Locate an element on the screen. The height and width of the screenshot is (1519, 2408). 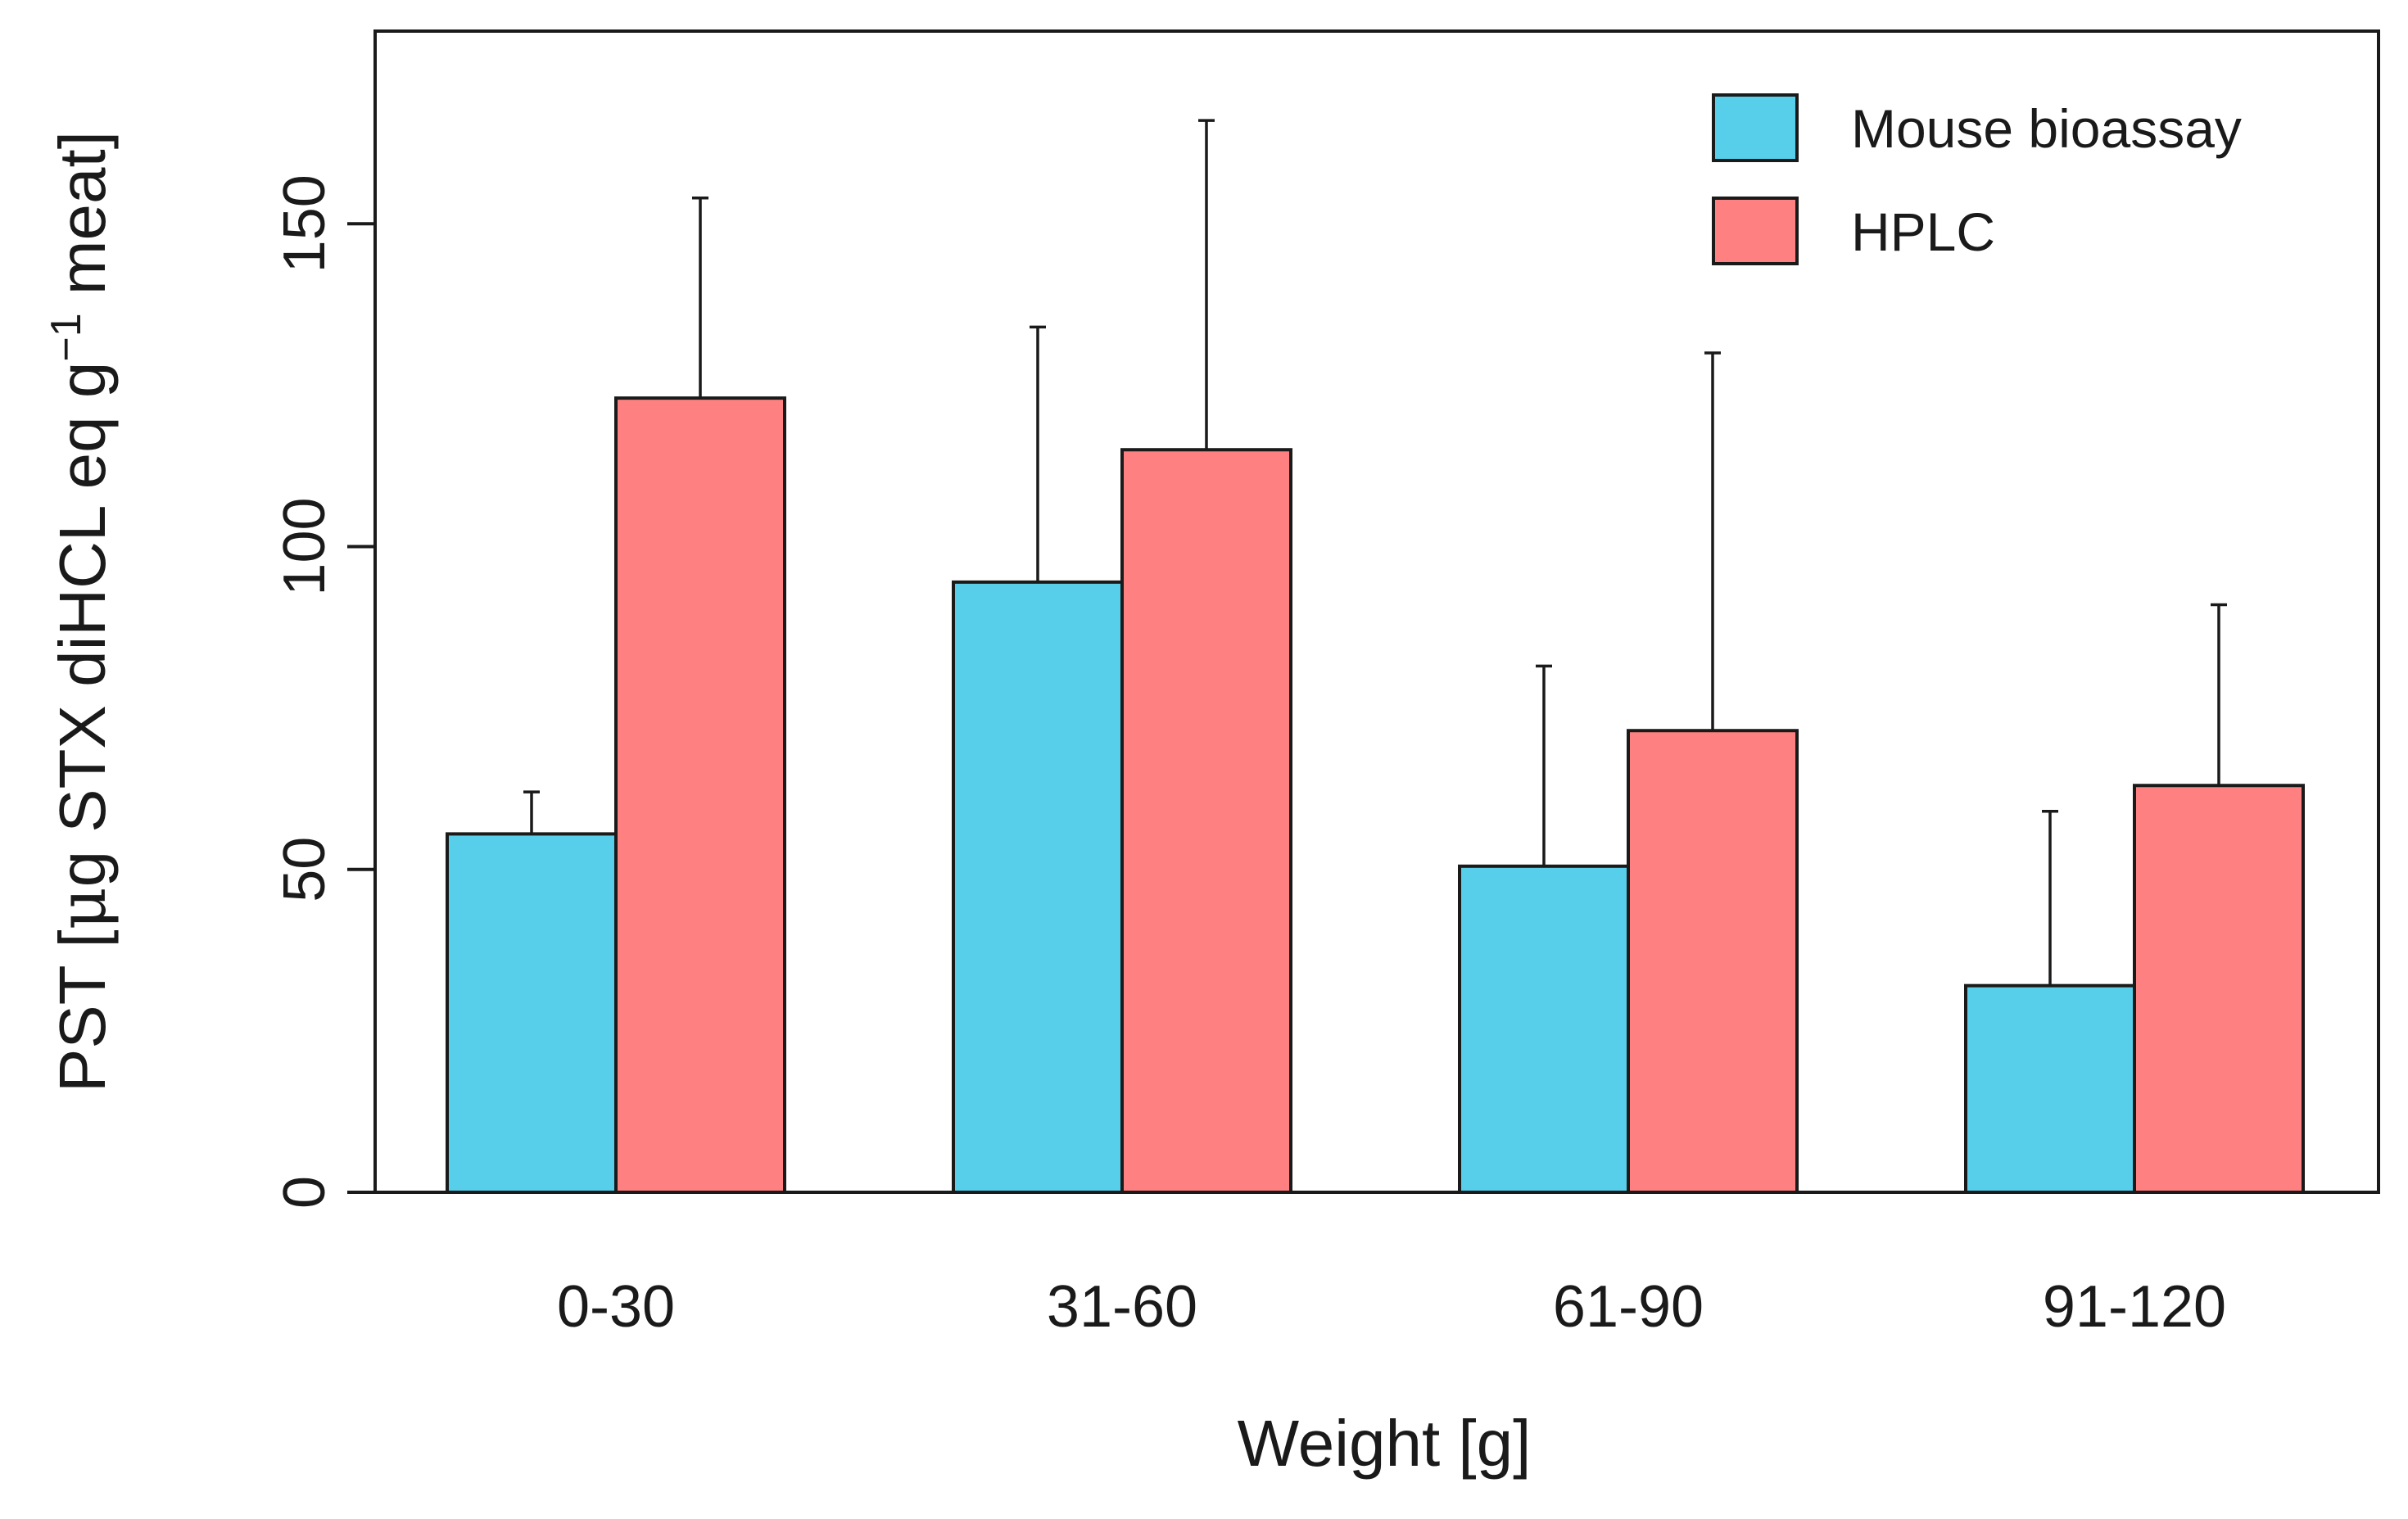
y-axis-title-sup: −1 is located at coordinates (66, 337).